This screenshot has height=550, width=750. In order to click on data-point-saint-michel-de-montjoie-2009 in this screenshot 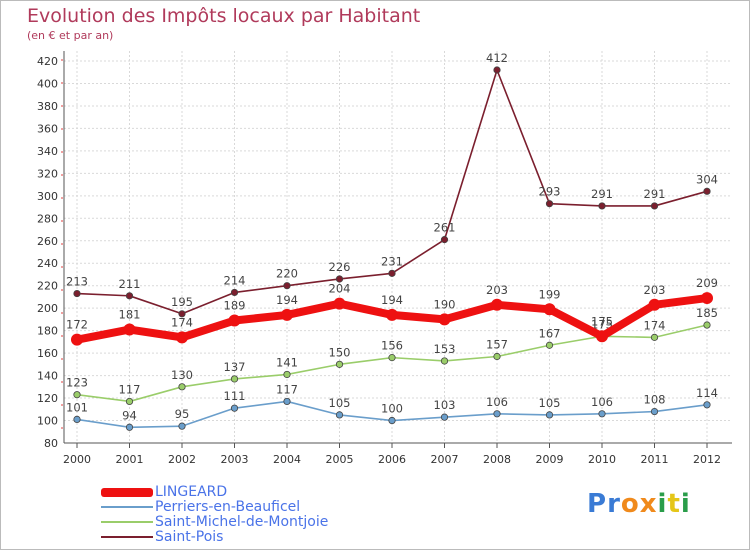, I will do `click(549, 345)`.